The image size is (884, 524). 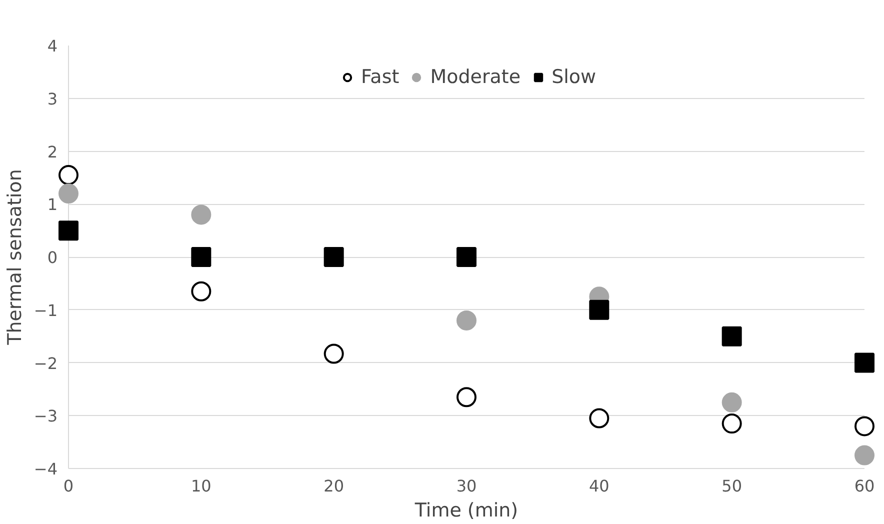 What do you see at coordinates (599, 486) in the screenshot?
I see `x-tick-label: 40` at bounding box center [599, 486].